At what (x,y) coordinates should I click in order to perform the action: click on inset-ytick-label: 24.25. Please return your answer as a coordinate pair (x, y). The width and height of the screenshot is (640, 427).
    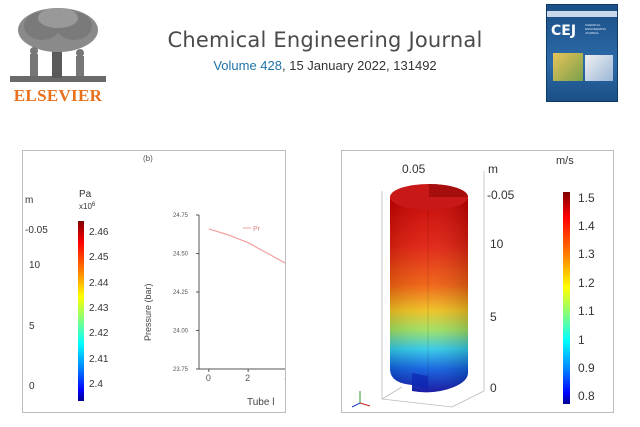
    Looking at the image, I should click on (181, 293).